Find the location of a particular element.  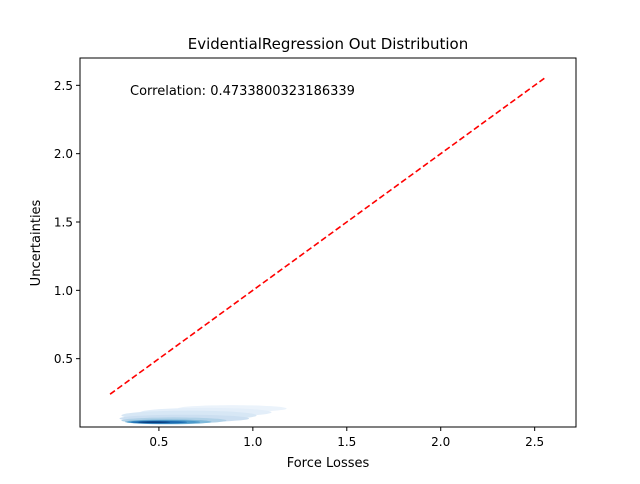

y-tick-label: 2.5 is located at coordinates (63, 86).